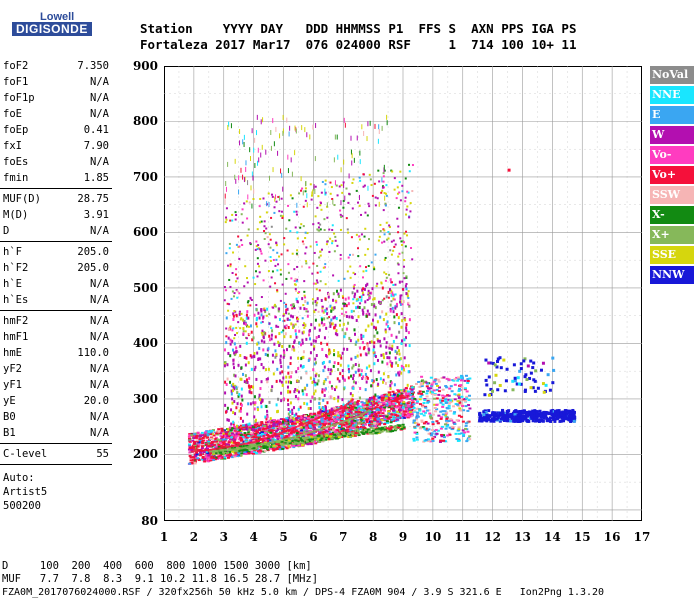  I want to click on param-name: MUF(D), so click(22, 199).